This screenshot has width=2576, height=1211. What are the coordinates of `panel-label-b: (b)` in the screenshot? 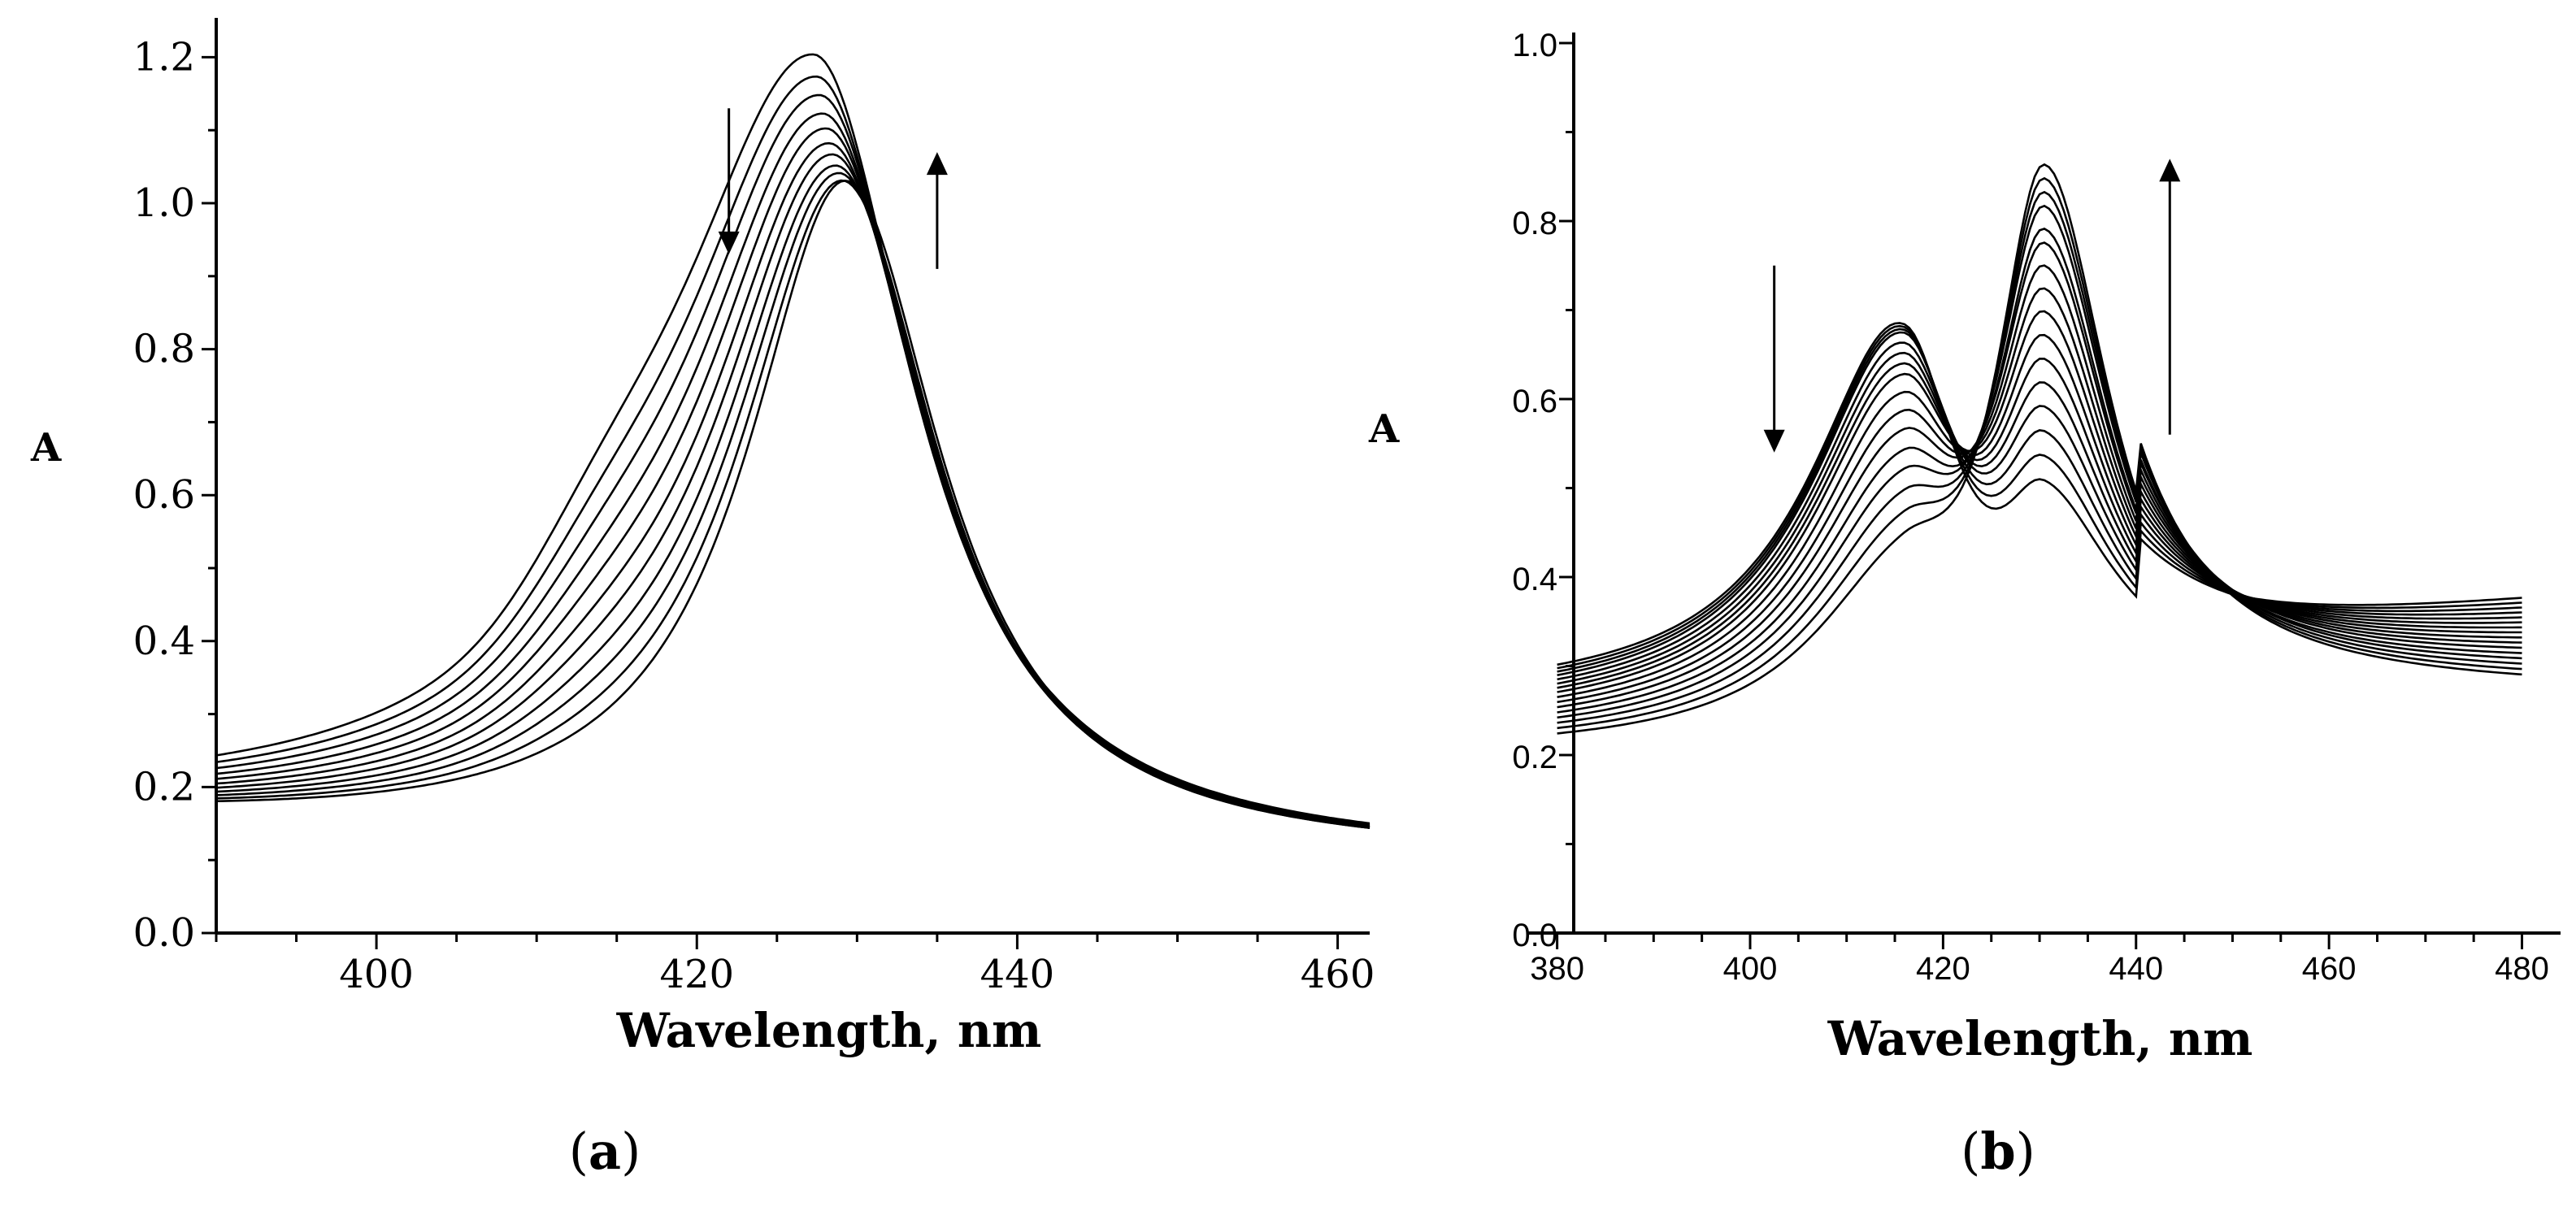 It's located at (1998, 1151).